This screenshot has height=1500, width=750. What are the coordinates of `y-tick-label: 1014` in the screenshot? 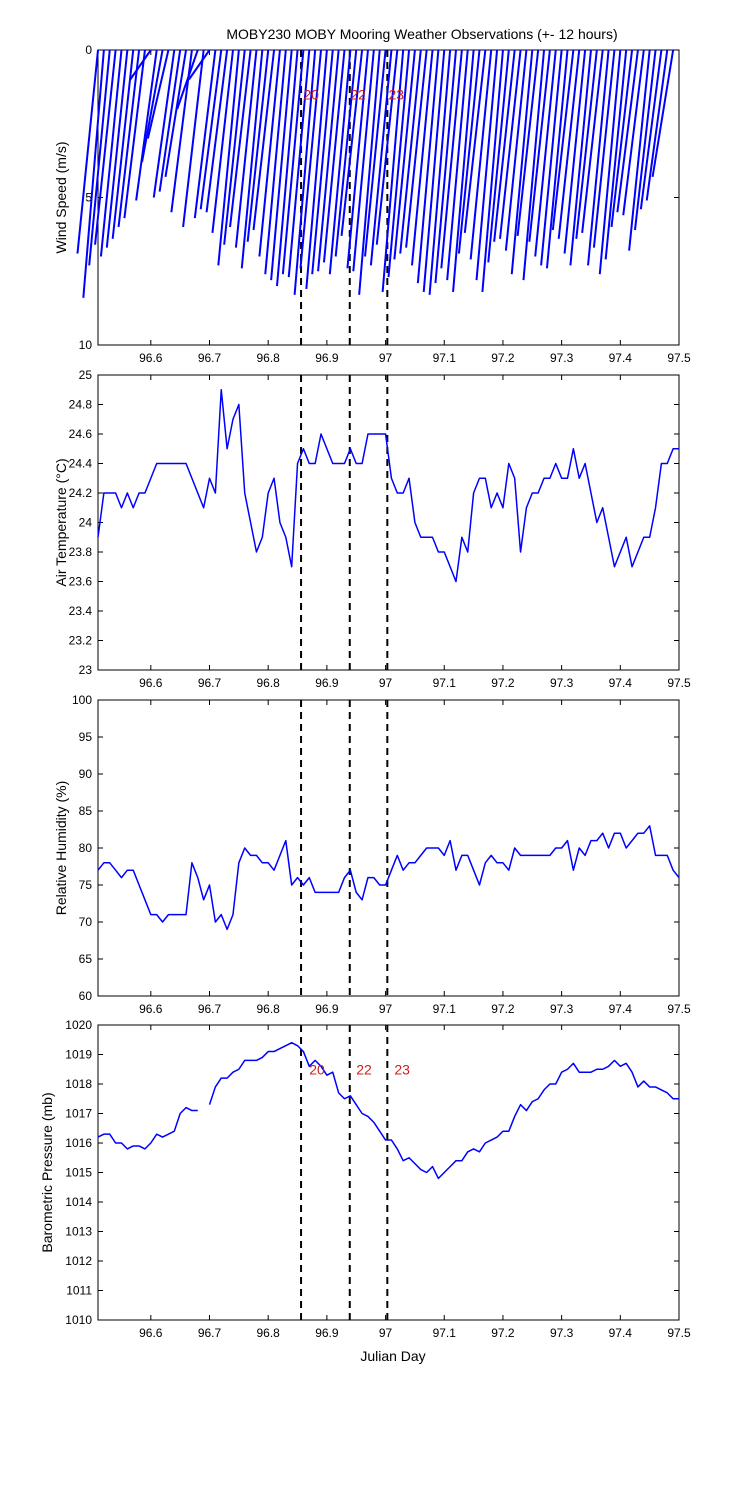 It's located at (78, 1202).